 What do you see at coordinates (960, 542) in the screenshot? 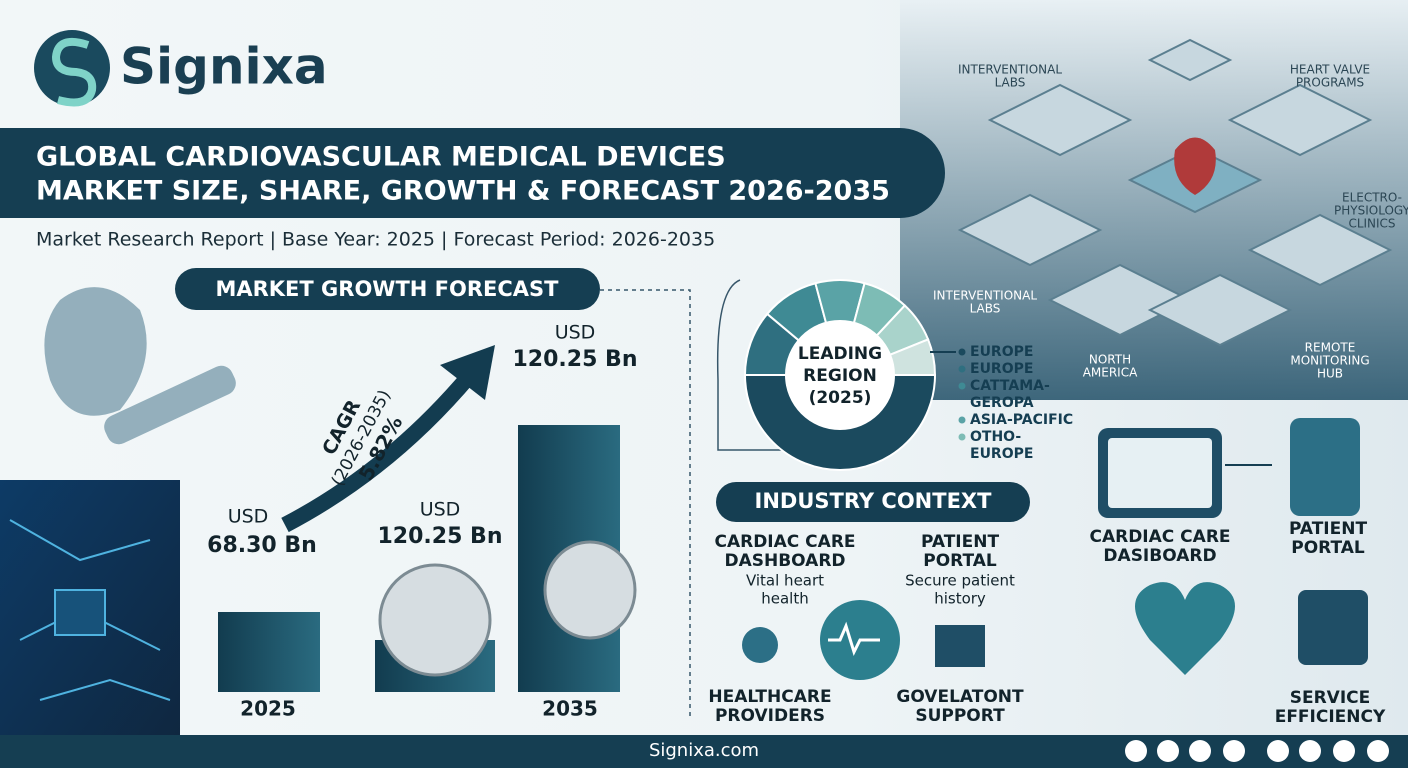
I see `industry-title: PATIENT` at bounding box center [960, 542].